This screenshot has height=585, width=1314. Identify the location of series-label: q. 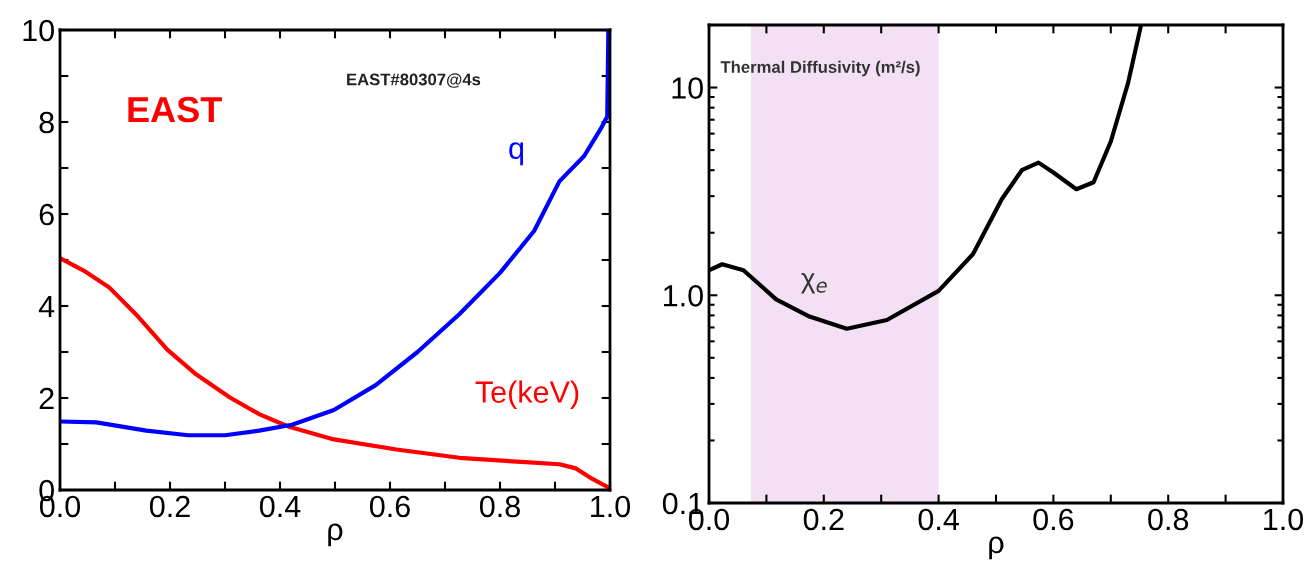
(516, 154).